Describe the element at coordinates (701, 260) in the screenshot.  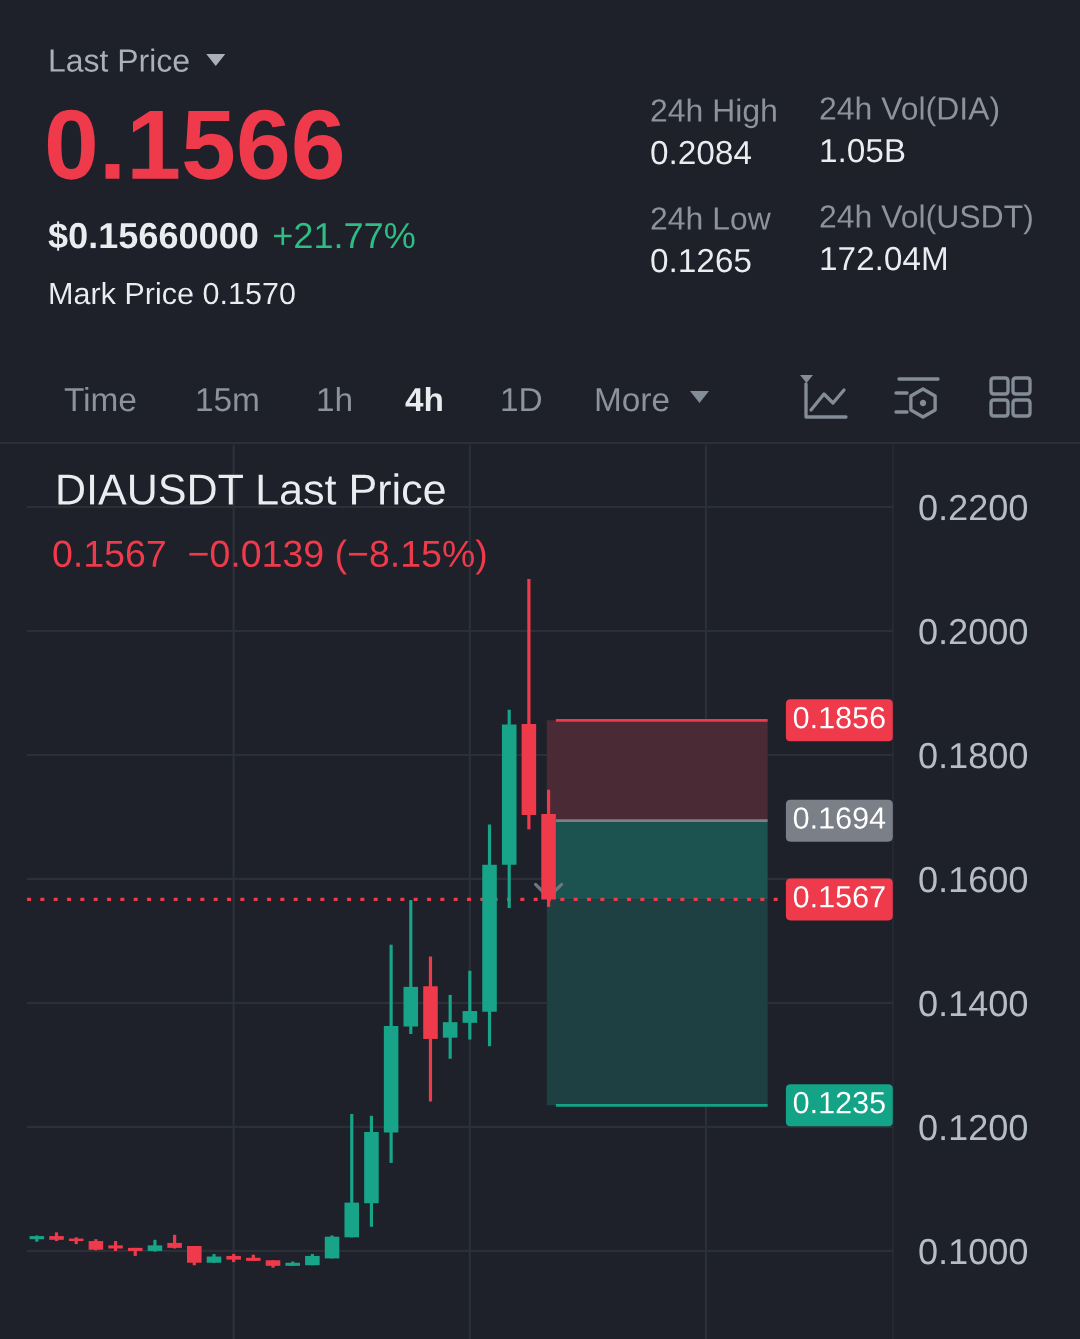
I see `text: 0.1265` at that location.